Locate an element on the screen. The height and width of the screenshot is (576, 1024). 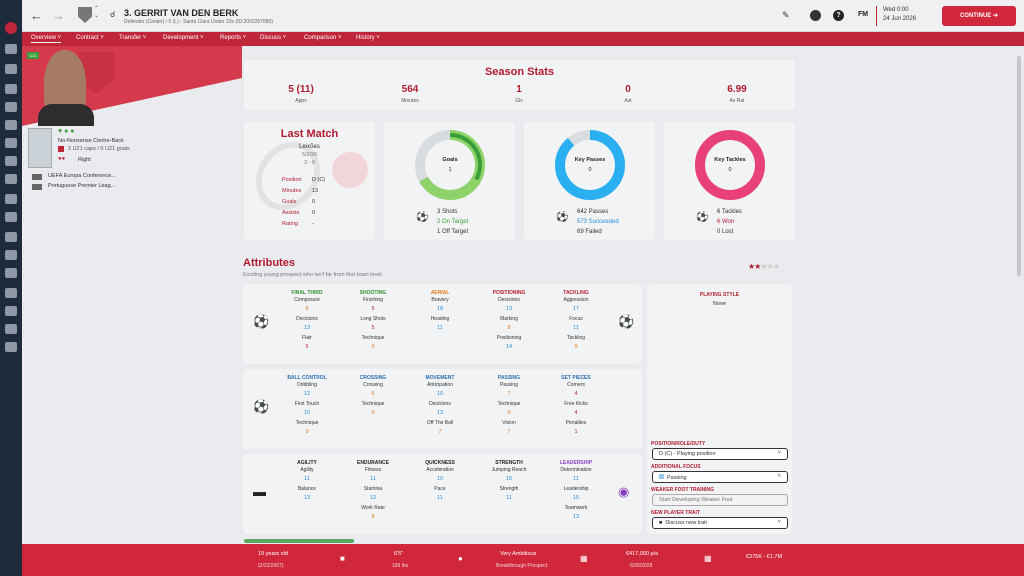
fm-logo: FM is located at coordinates (863, 14).